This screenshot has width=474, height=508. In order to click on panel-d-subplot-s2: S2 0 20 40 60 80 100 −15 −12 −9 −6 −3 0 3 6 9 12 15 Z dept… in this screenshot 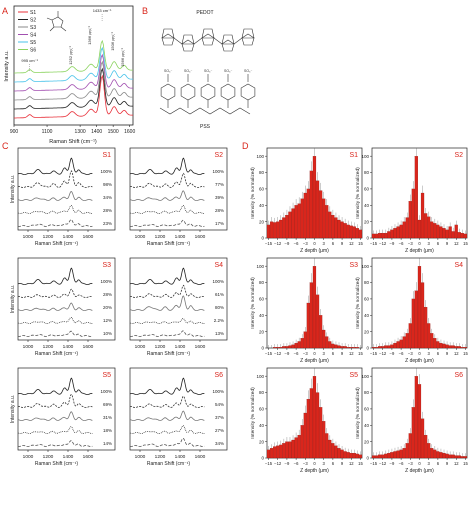, I will do `click(411, 200)`.